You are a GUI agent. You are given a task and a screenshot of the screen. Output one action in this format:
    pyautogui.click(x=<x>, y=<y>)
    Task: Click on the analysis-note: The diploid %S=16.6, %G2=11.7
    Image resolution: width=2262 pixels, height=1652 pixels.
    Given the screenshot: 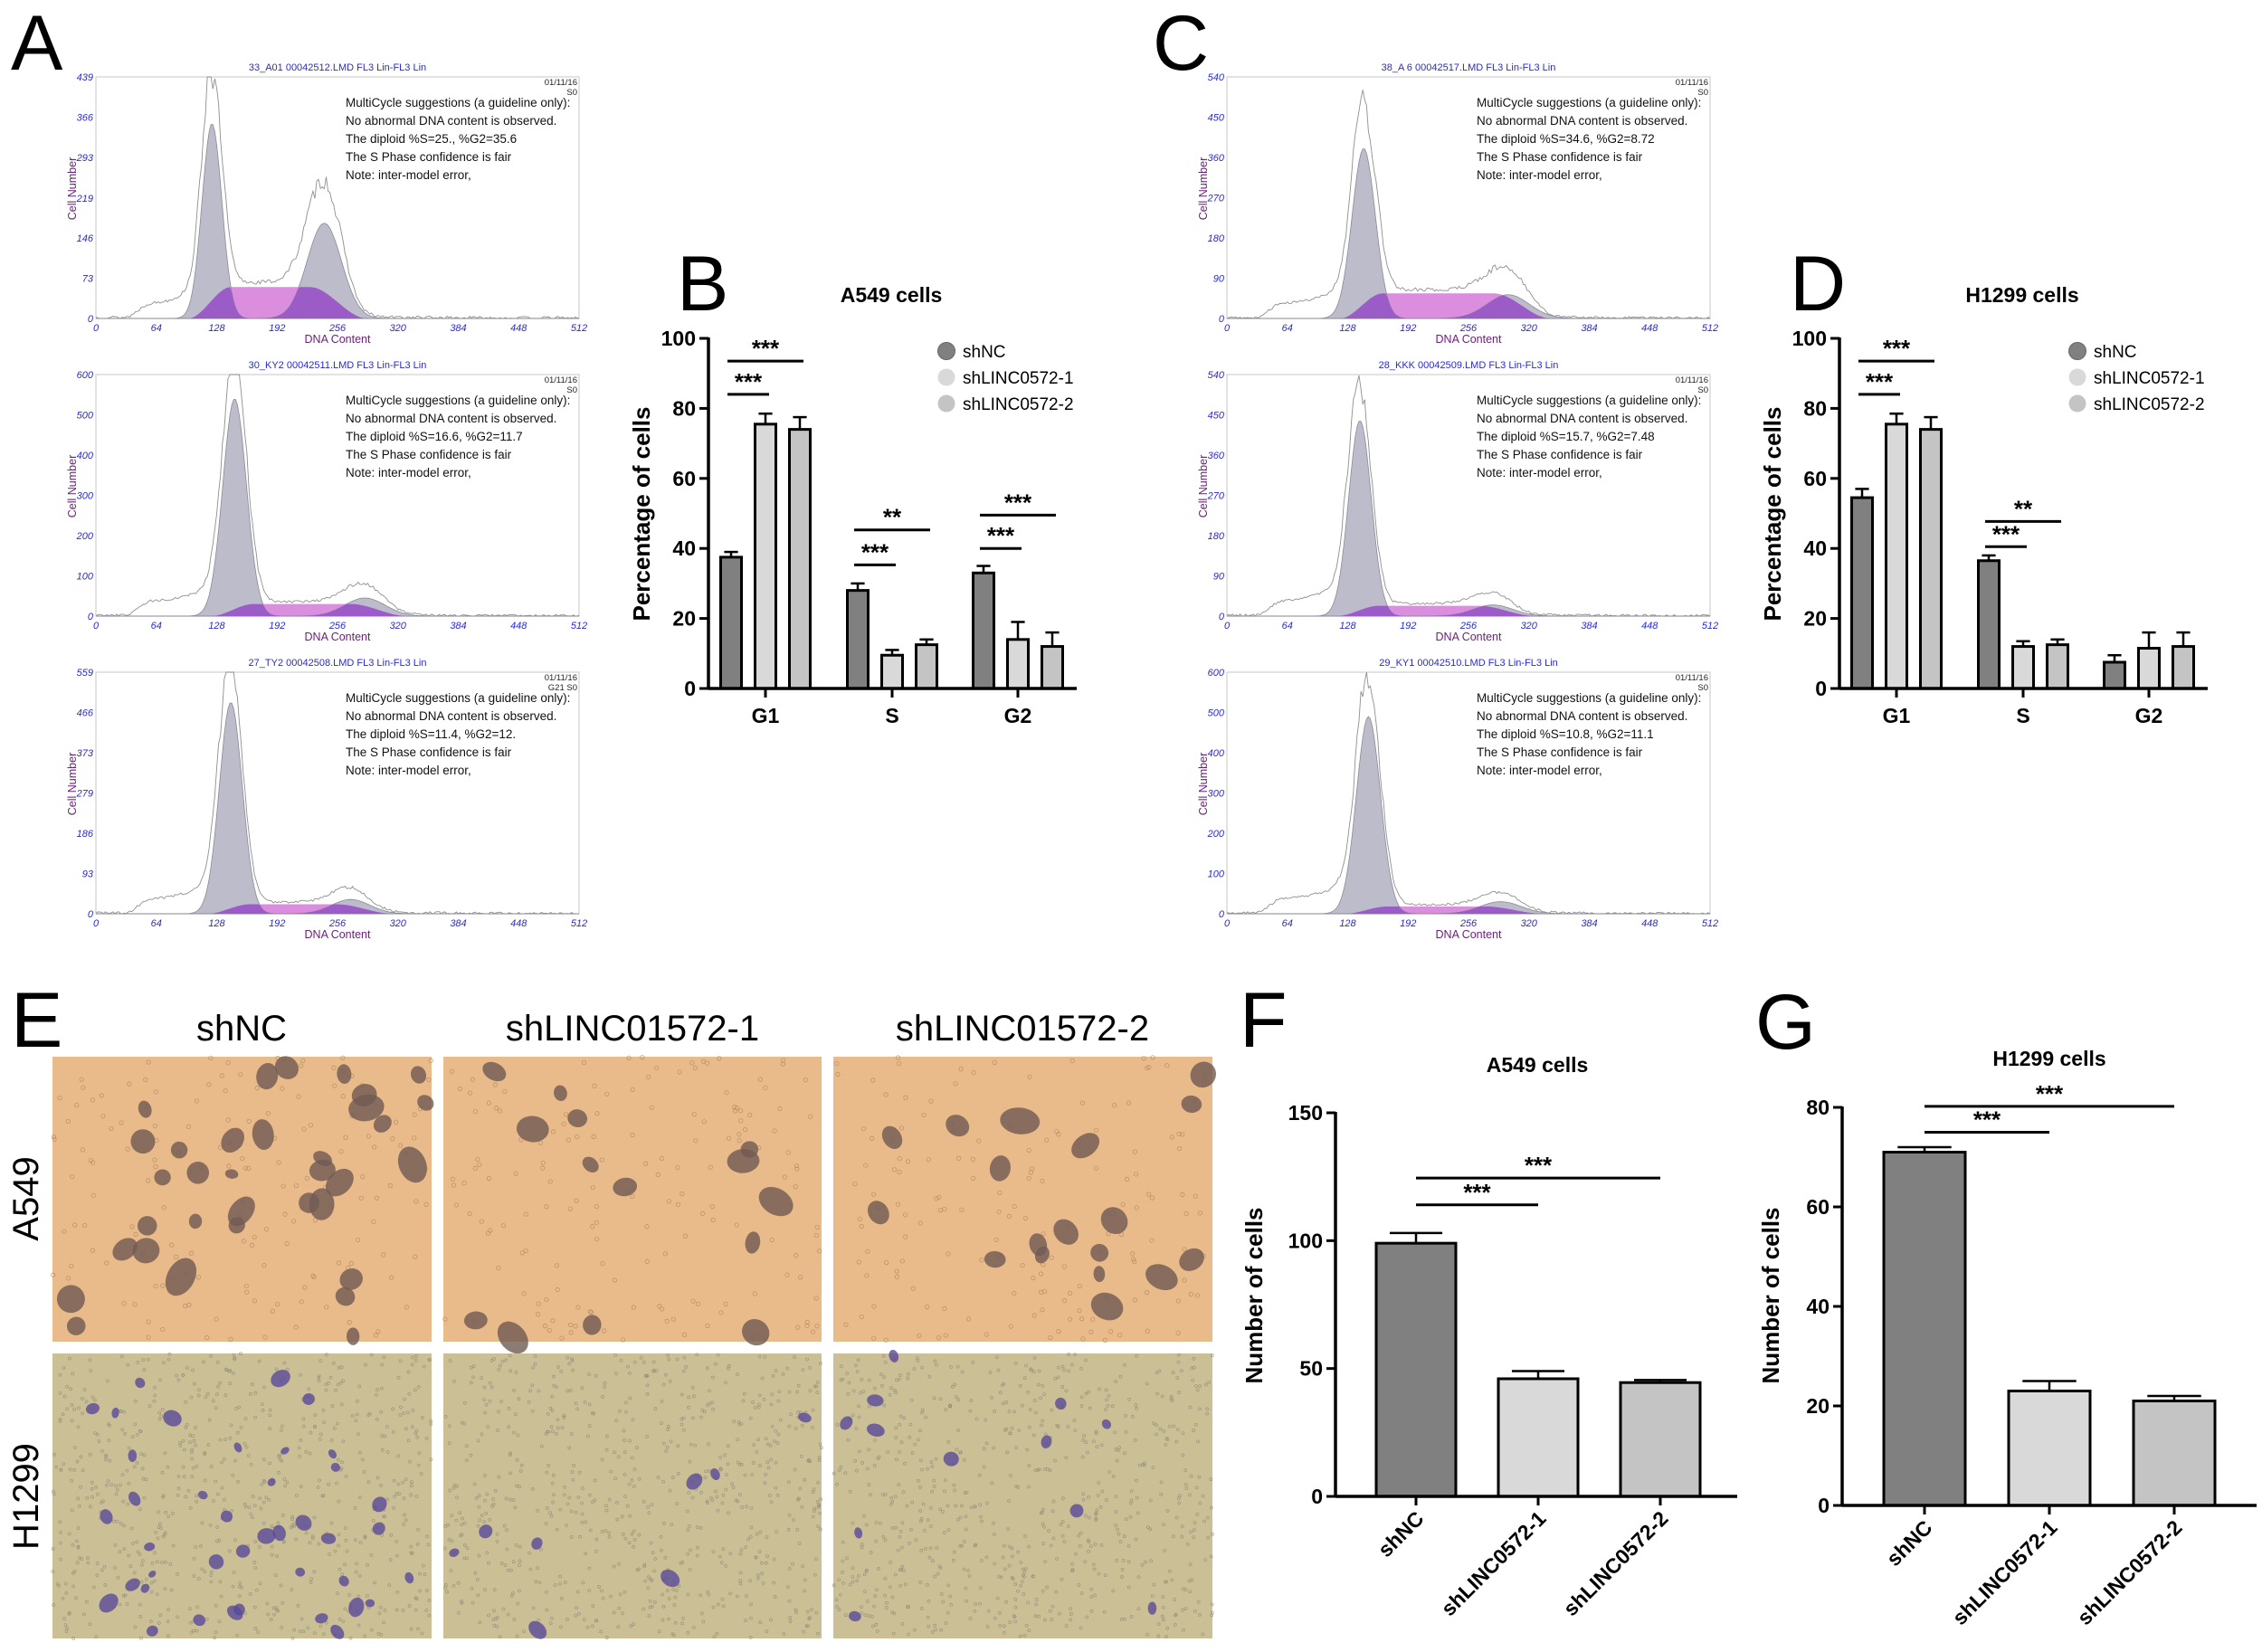 What is the action you would take?
    pyautogui.click(x=435, y=436)
    